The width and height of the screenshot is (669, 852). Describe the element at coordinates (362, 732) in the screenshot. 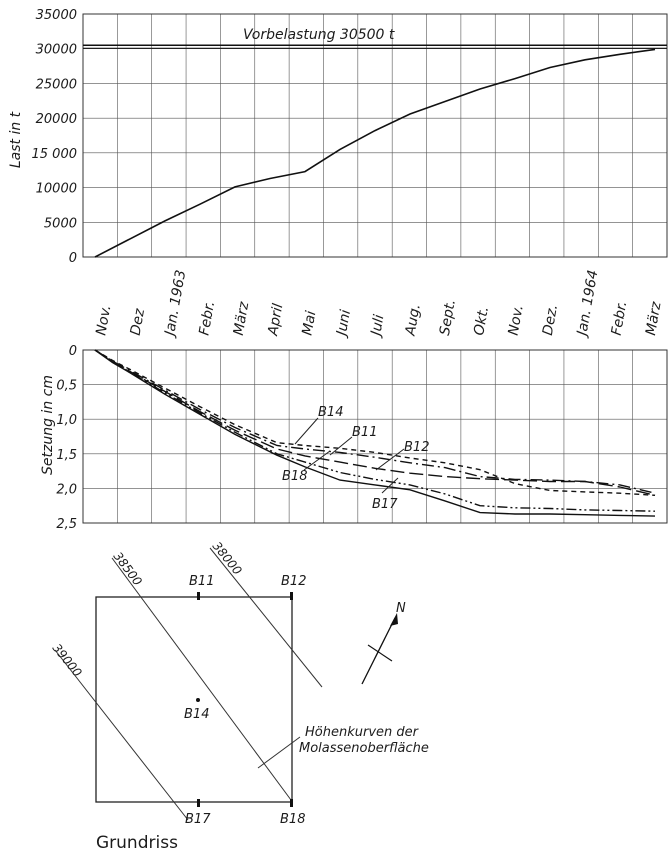

I see `legend-line-1: Höhenkurven der` at that location.